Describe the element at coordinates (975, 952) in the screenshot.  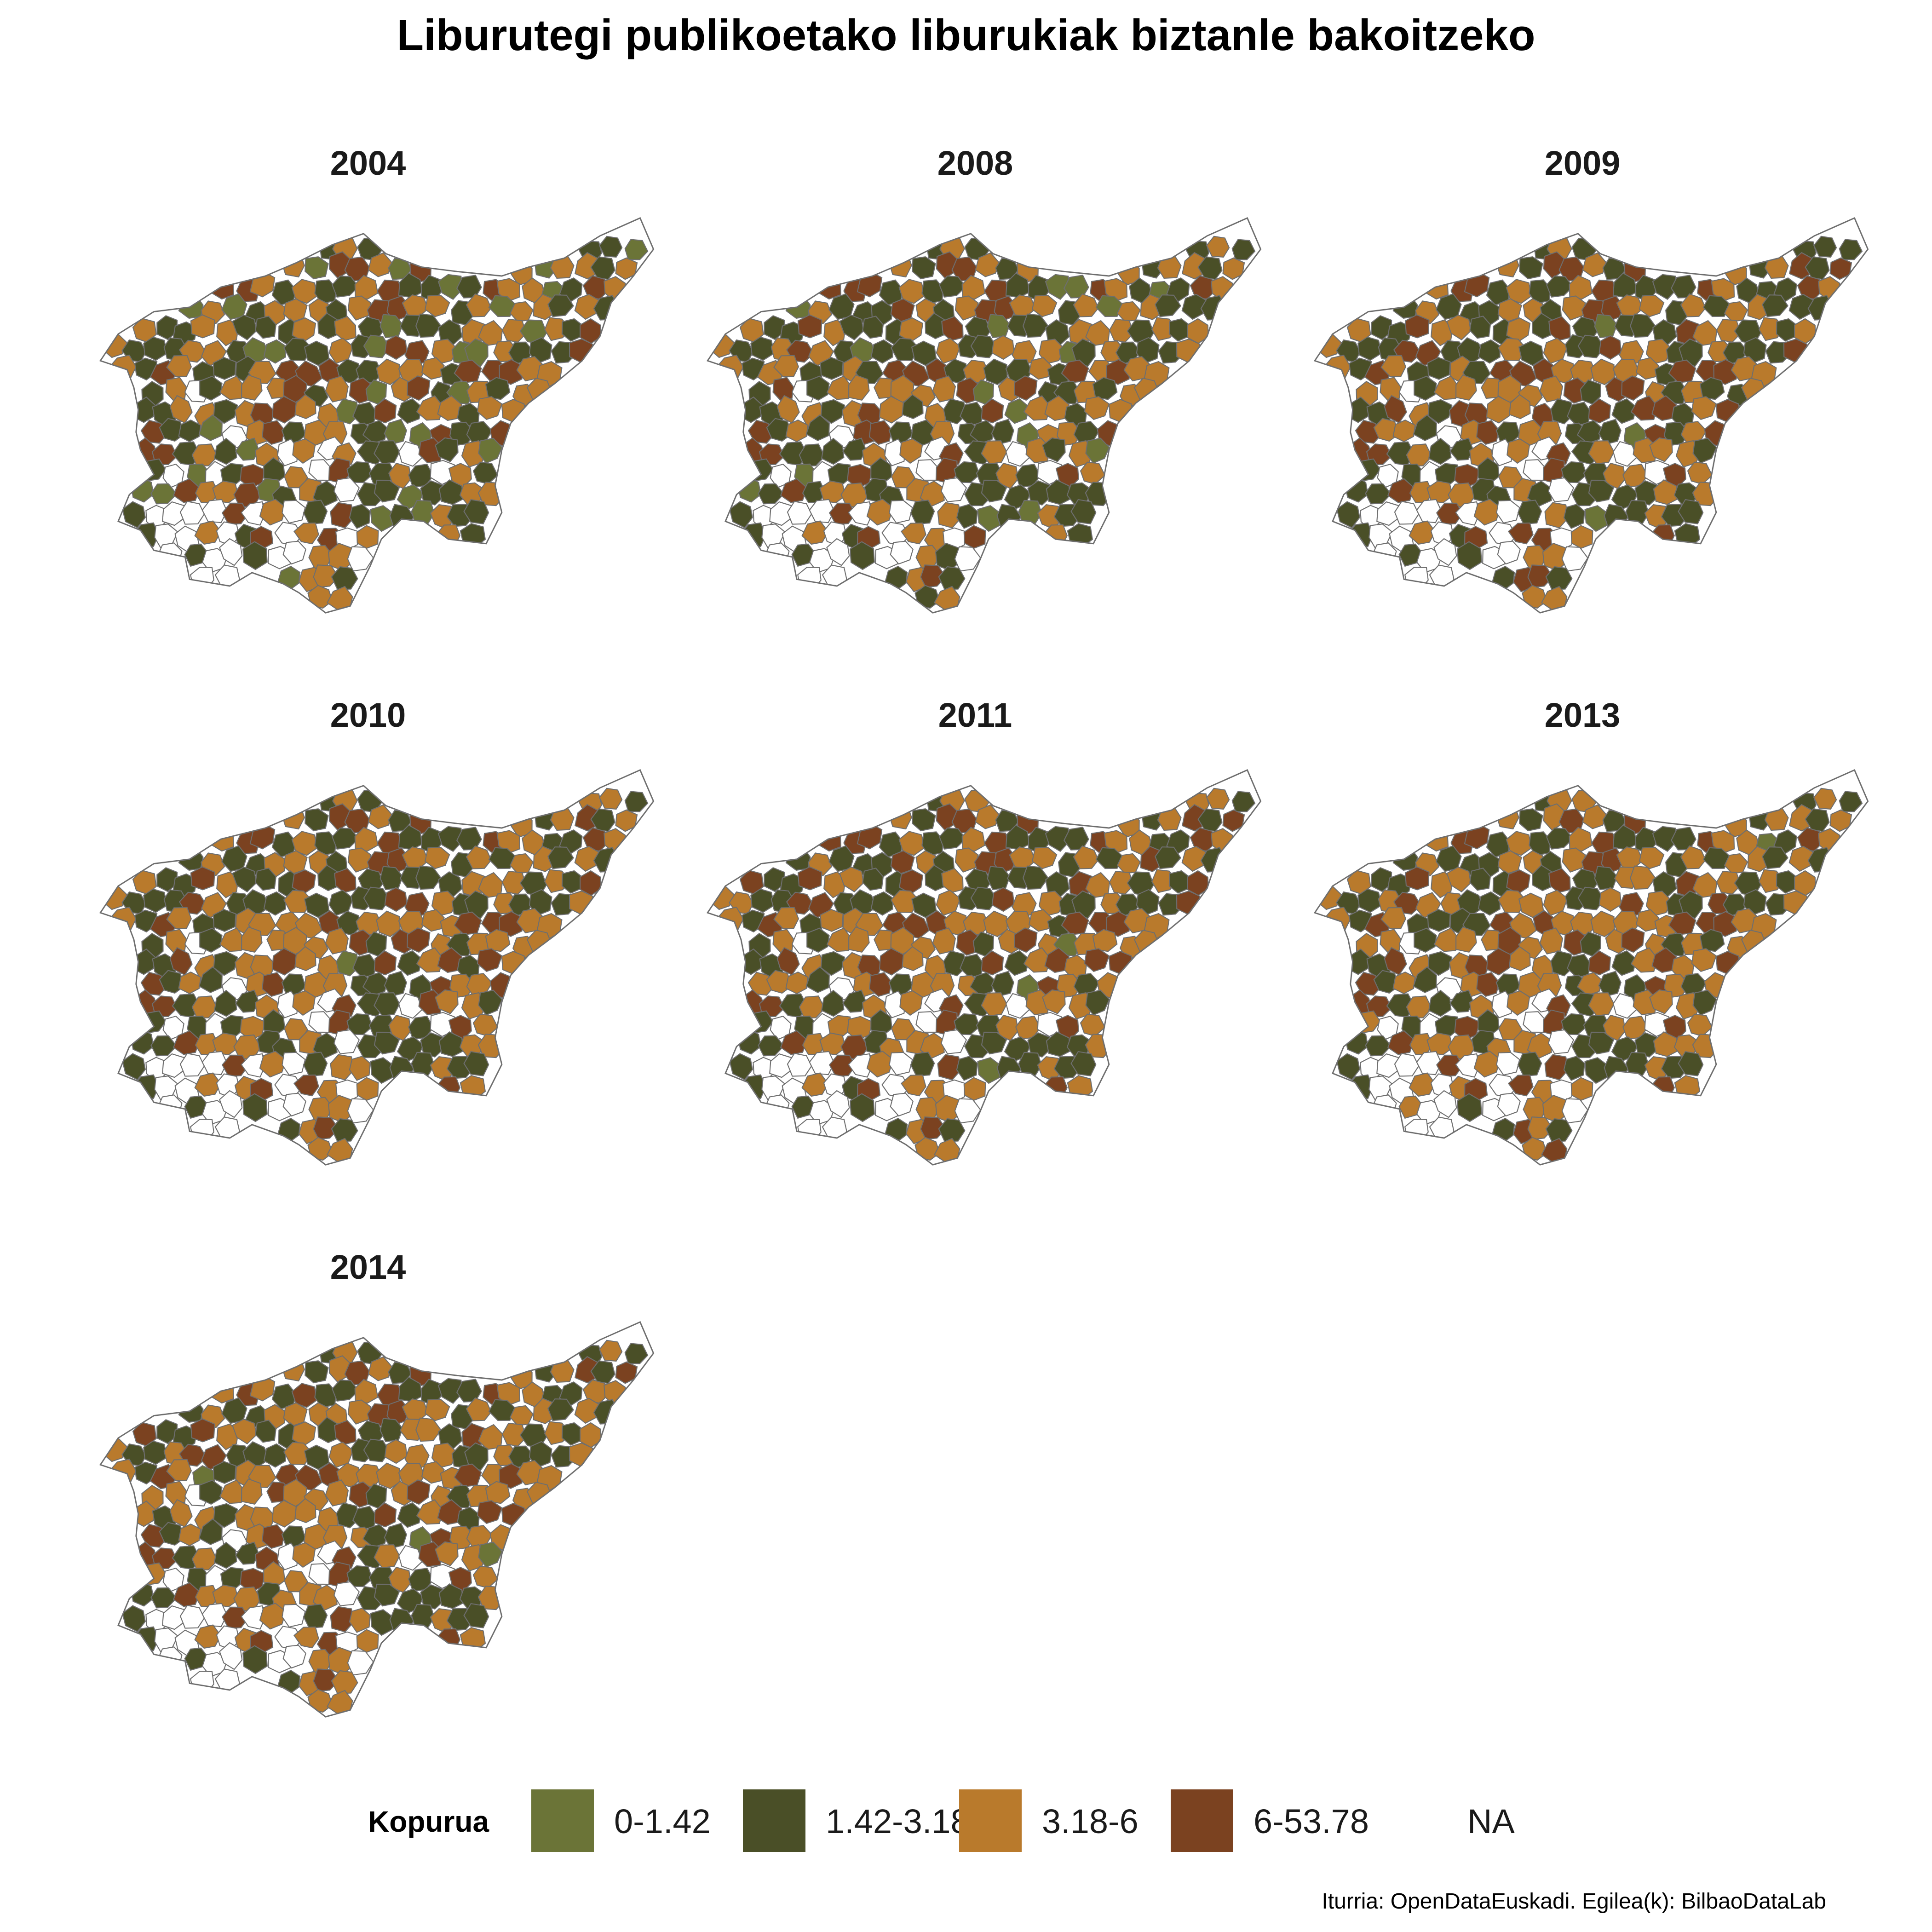
I see `map-panel: 2011` at that location.